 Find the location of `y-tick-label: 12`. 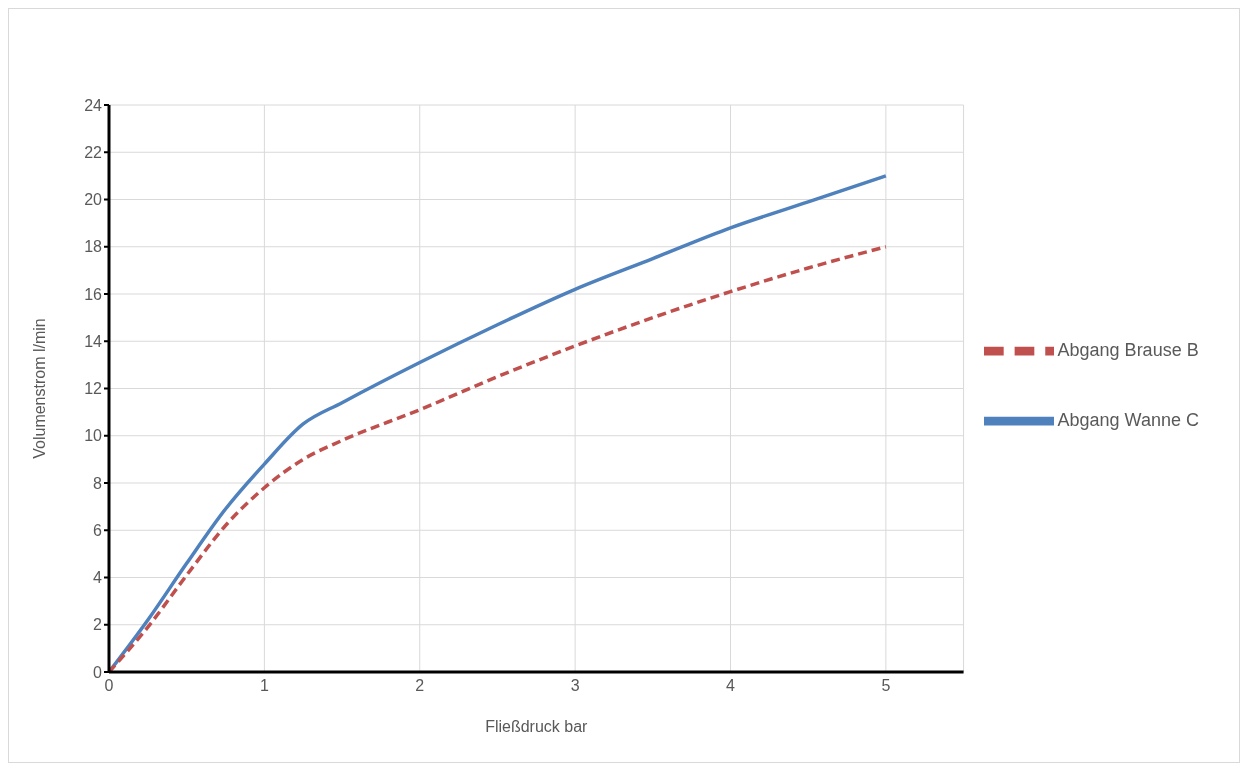

y-tick-label: 12 is located at coordinates (93, 389).